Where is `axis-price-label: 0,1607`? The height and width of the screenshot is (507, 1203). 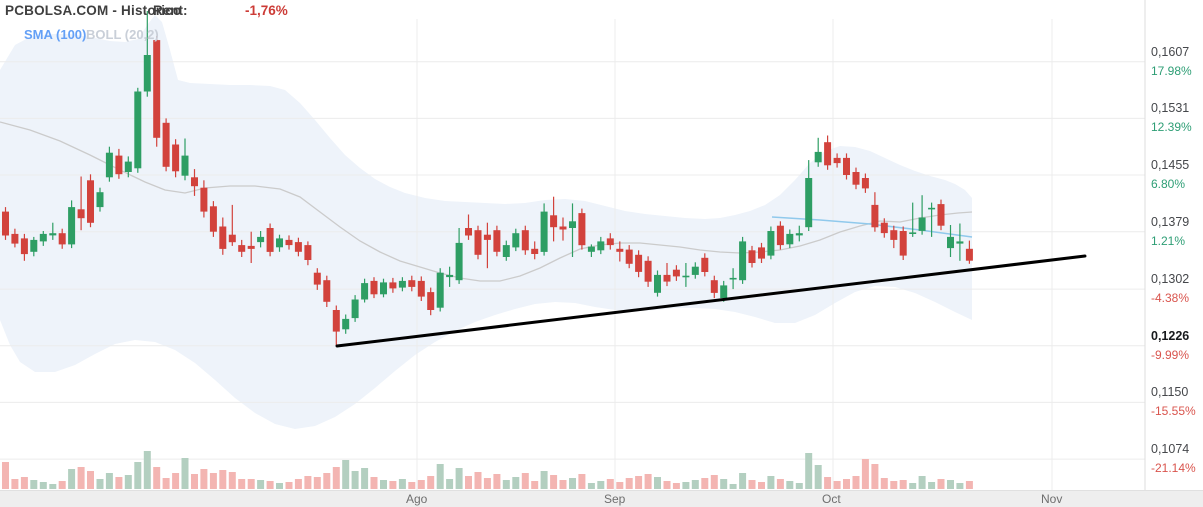
axis-price-label: 0,1607 is located at coordinates (1170, 51).